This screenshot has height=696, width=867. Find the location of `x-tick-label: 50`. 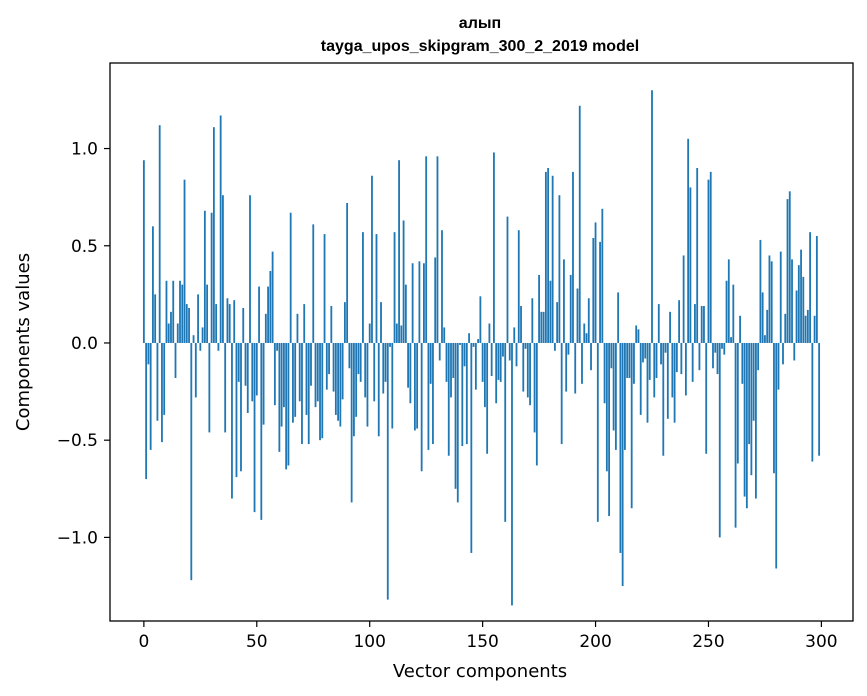

x-tick-label: 50 is located at coordinates (257, 642).